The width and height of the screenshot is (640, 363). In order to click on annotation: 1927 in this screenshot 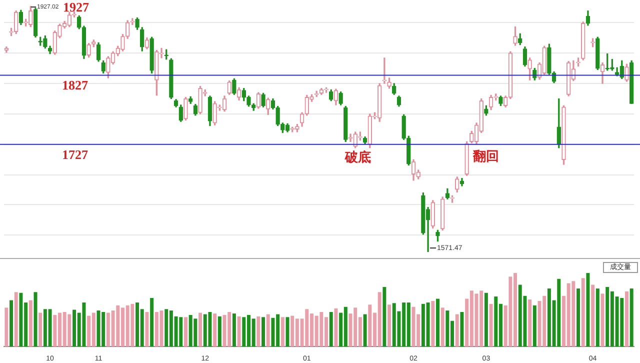, I will do `click(76, 7)`.